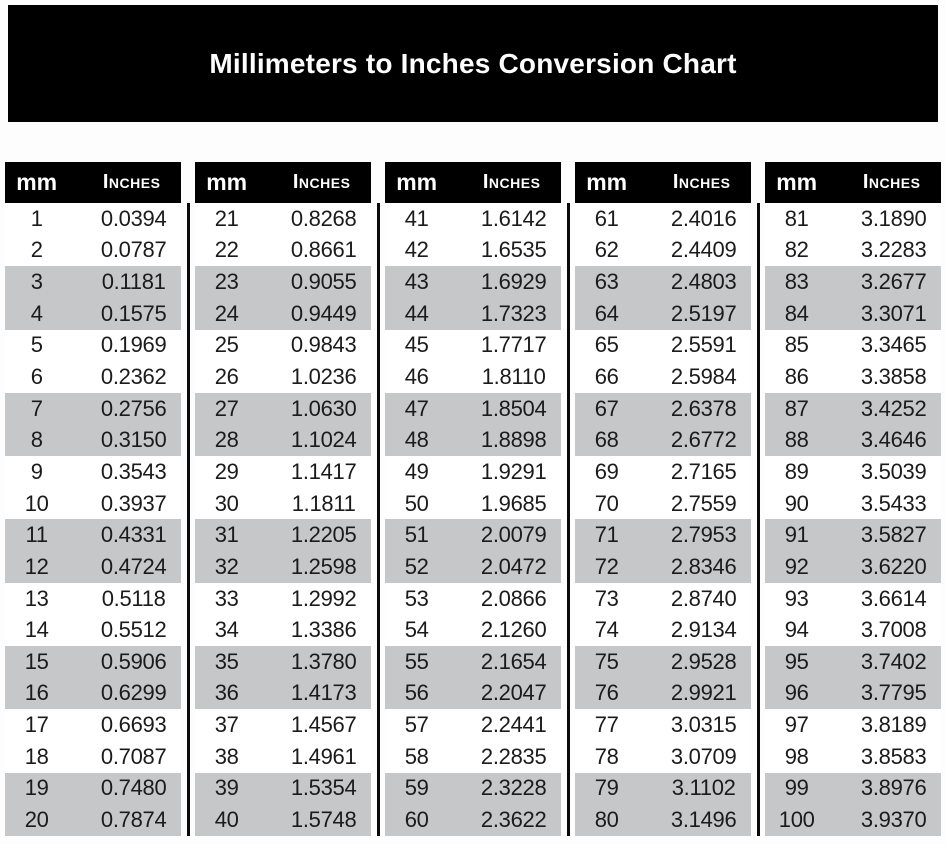 The image size is (946, 844). I want to click on mm-value: 65, so click(606, 345).